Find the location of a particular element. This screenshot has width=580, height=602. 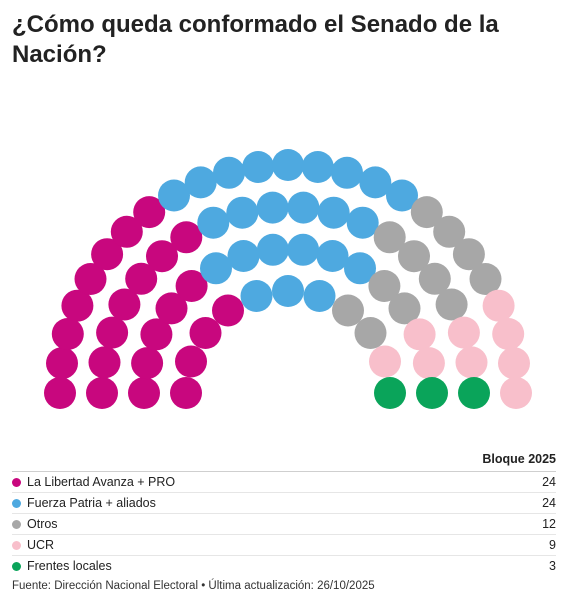

legend-row: UCR 9 is located at coordinates (284, 545).